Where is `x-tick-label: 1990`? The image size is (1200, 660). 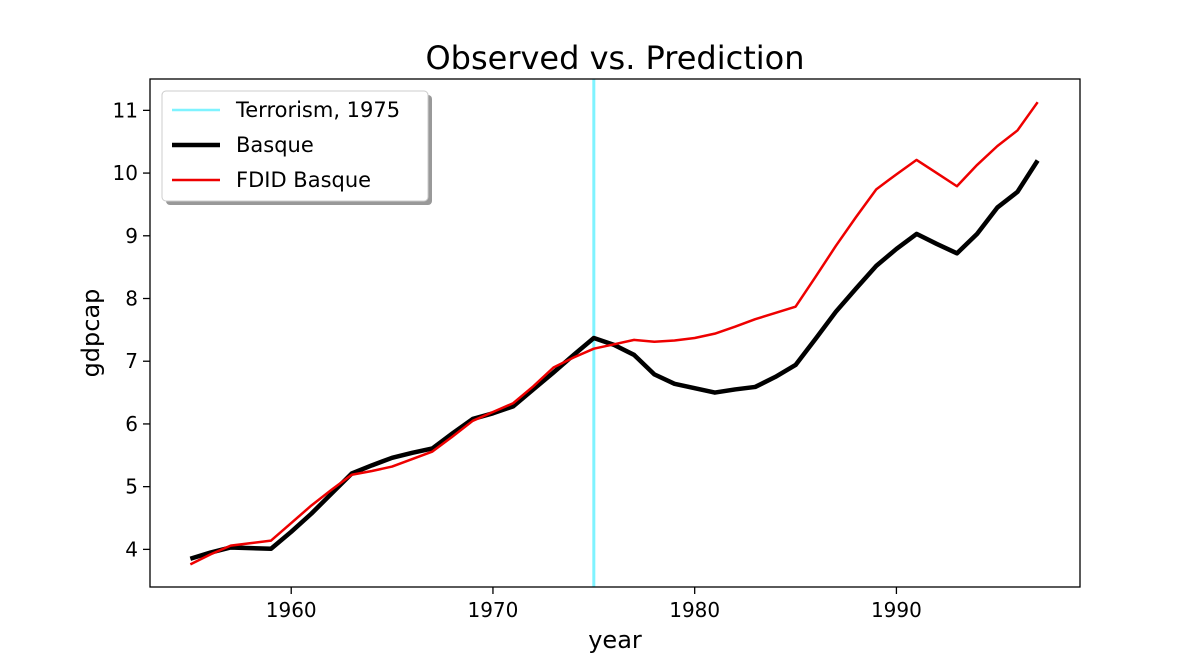 x-tick-label: 1990 is located at coordinates (896, 610).